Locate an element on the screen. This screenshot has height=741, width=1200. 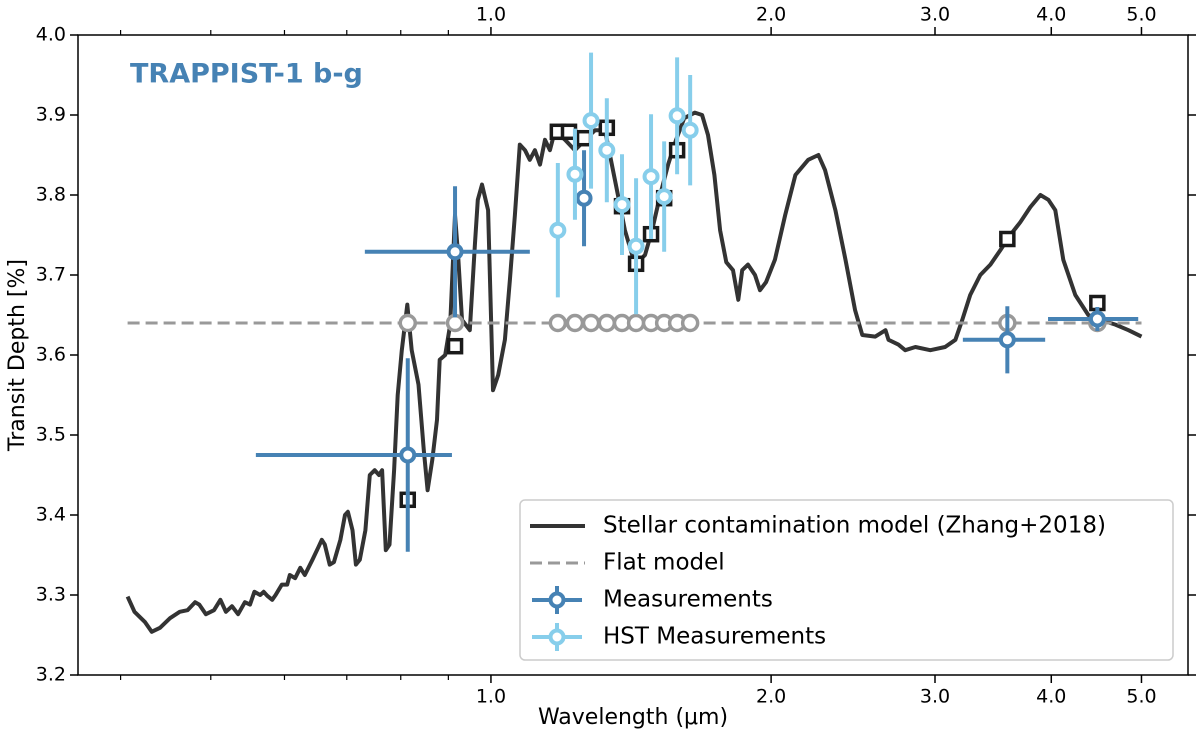
x-tick-label: 1.0 is located at coordinates (491, 697).